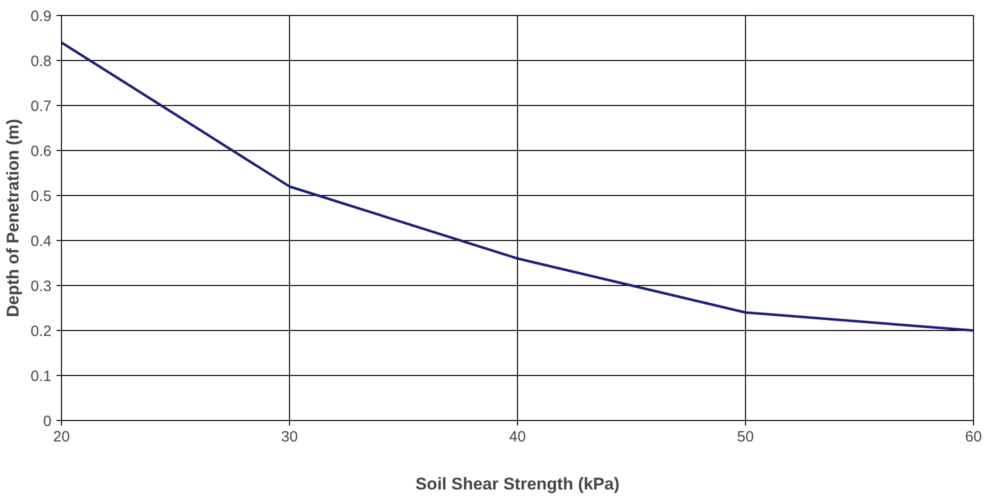 The height and width of the screenshot is (496, 985). Describe the element at coordinates (41, 16) in the screenshot. I see `y-tick-label: 0.9` at that location.